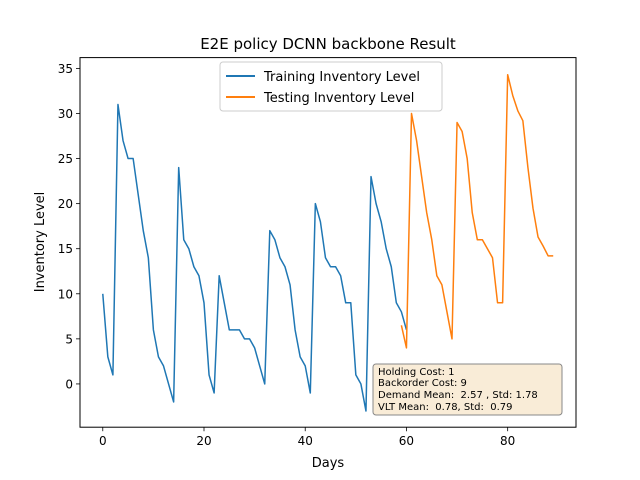 The width and height of the screenshot is (640, 480). What do you see at coordinates (445, 407) in the screenshot?
I see `annotation-vlt-stats: VLT Mean: 0.78, Std: 0.79` at bounding box center [445, 407].